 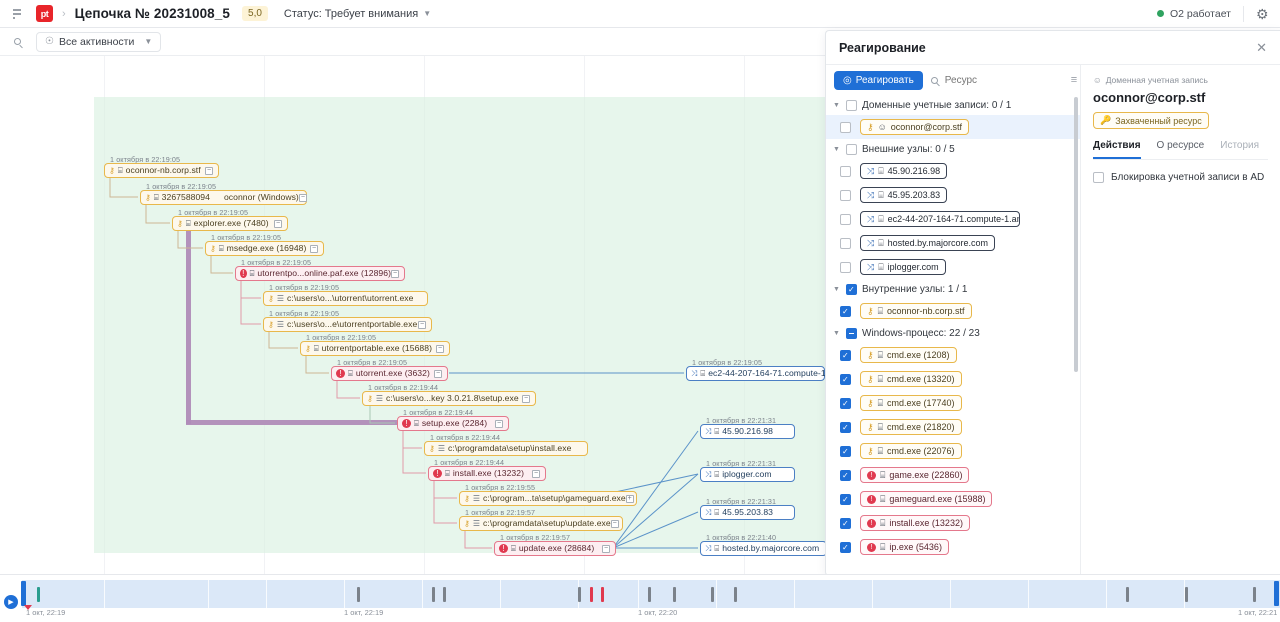 I want to click on list-item: ⤨ ⌸ iplogger.com, so click(x=953, y=267).